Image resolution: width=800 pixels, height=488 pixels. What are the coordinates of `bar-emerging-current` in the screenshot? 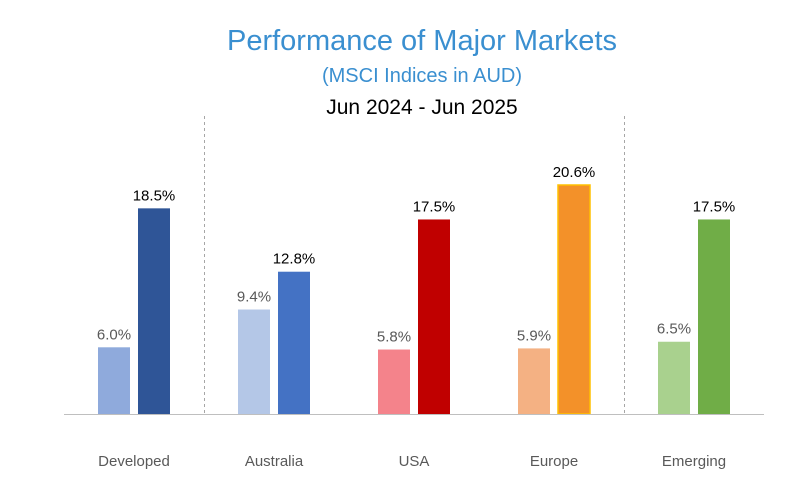 It's located at (714, 316).